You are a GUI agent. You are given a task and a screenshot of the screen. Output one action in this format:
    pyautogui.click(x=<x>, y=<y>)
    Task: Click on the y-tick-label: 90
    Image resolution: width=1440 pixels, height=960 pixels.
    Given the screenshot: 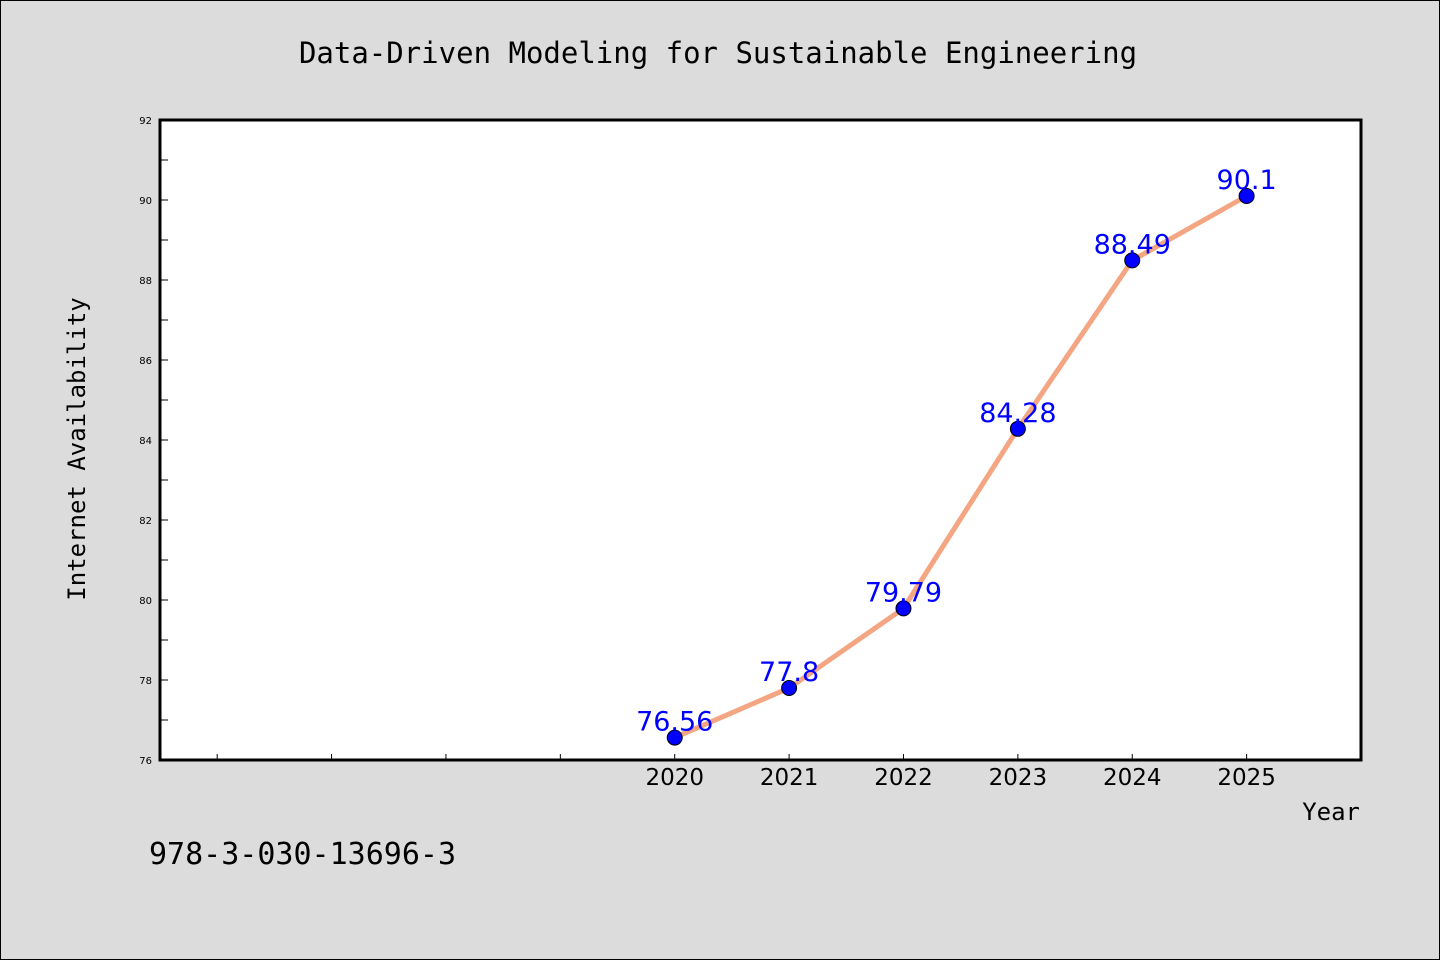 What is the action you would take?
    pyautogui.click(x=145, y=201)
    